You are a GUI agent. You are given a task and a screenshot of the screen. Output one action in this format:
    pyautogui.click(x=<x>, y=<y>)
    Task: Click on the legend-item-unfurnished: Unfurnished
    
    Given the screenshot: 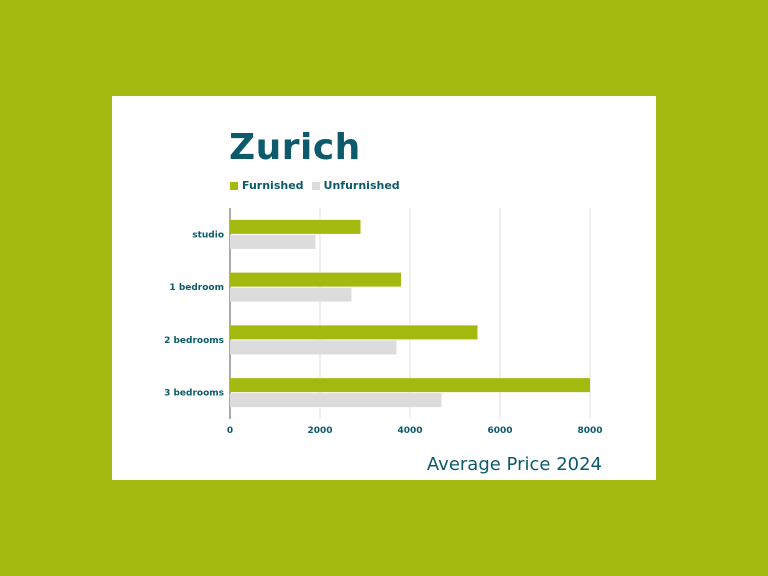 What is the action you would take?
    pyautogui.click(x=355, y=185)
    